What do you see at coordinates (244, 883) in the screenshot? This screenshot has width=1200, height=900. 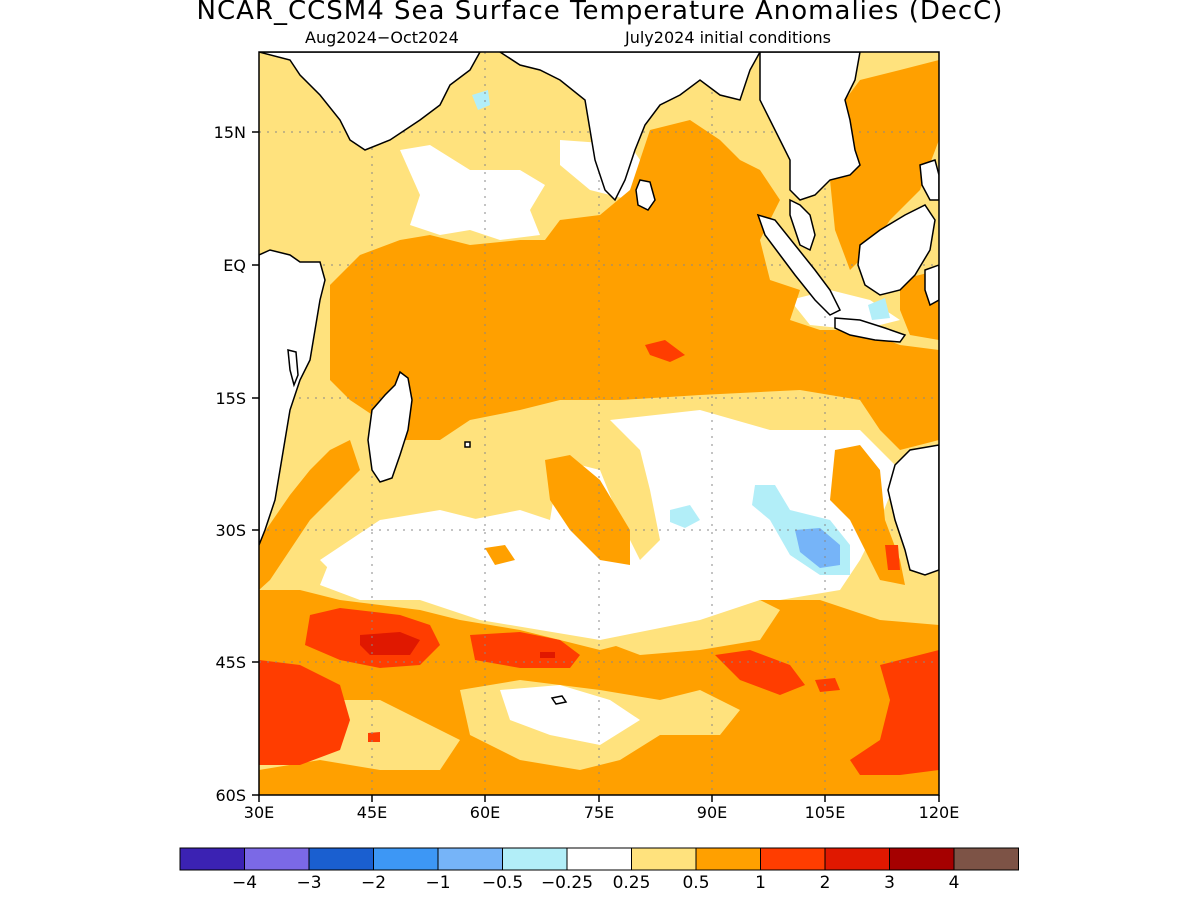 I see `colorbar-label: −4` at bounding box center [244, 883].